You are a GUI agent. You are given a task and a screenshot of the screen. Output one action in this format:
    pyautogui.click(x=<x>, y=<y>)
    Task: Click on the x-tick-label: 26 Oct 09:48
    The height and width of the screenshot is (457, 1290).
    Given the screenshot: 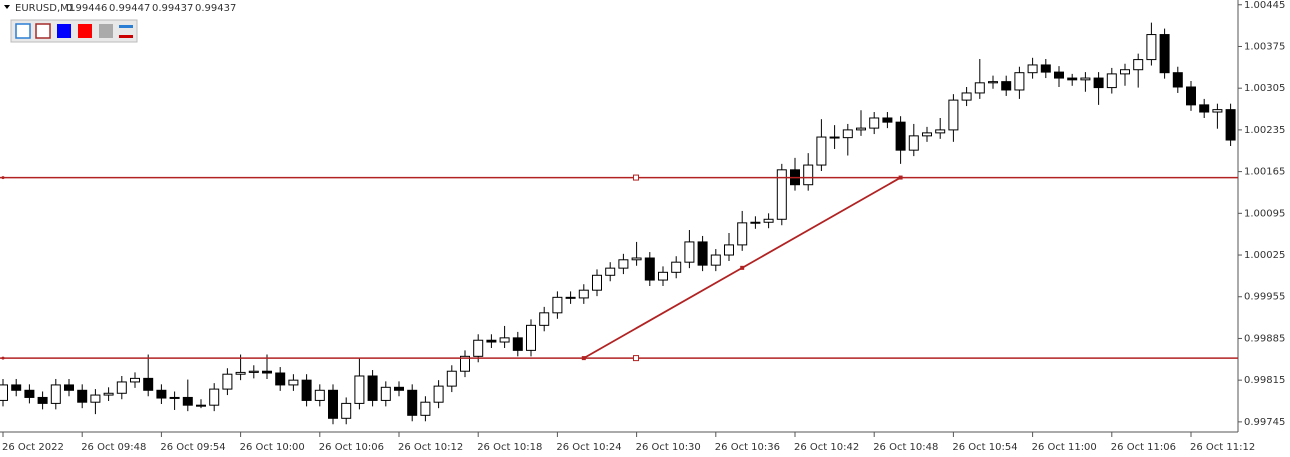 What is the action you would take?
    pyautogui.click(x=113, y=447)
    